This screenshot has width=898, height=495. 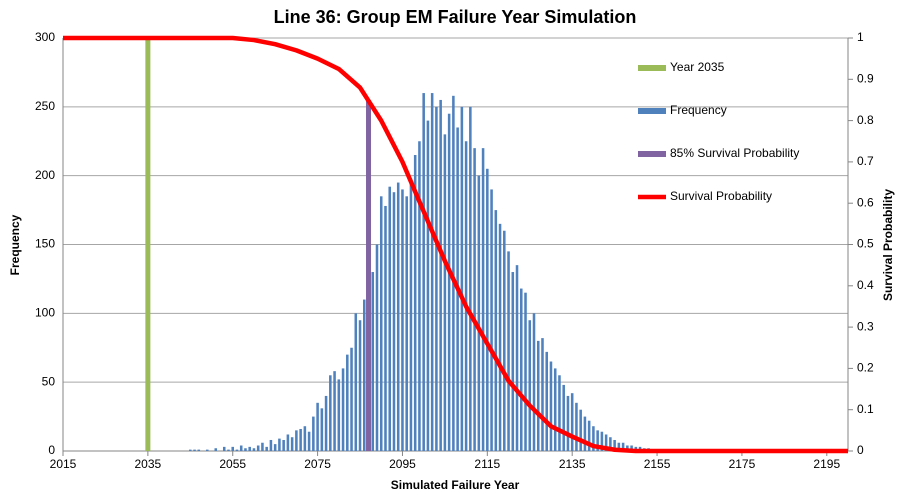 What do you see at coordinates (51, 450) in the screenshot?
I see `y-tick-label: 0` at bounding box center [51, 450].